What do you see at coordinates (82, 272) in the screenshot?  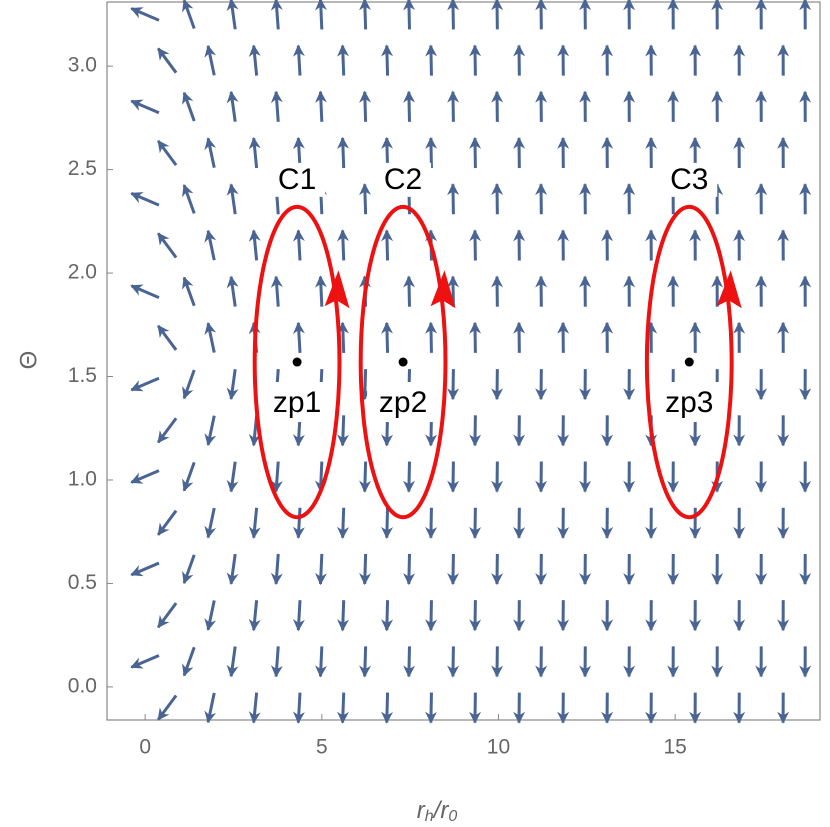 I see `y-tick-label: 2.0` at bounding box center [82, 272].